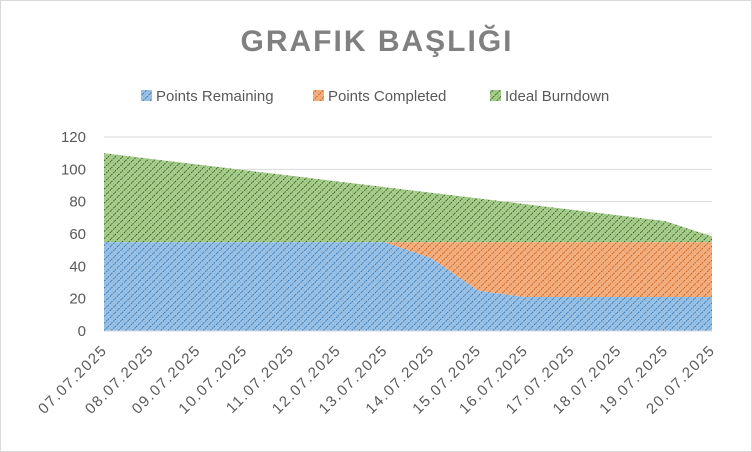 The height and width of the screenshot is (452, 752). What do you see at coordinates (377, 41) in the screenshot?
I see `chart-title: GRAFIK BAŞLIĞI` at bounding box center [377, 41].